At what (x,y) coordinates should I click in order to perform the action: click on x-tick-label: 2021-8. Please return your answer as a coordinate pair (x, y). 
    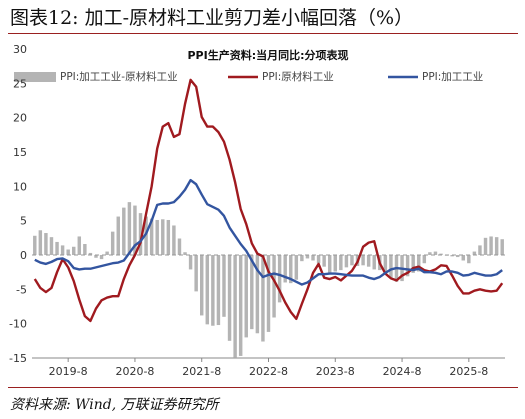
    Looking at the image, I should click on (201, 371).